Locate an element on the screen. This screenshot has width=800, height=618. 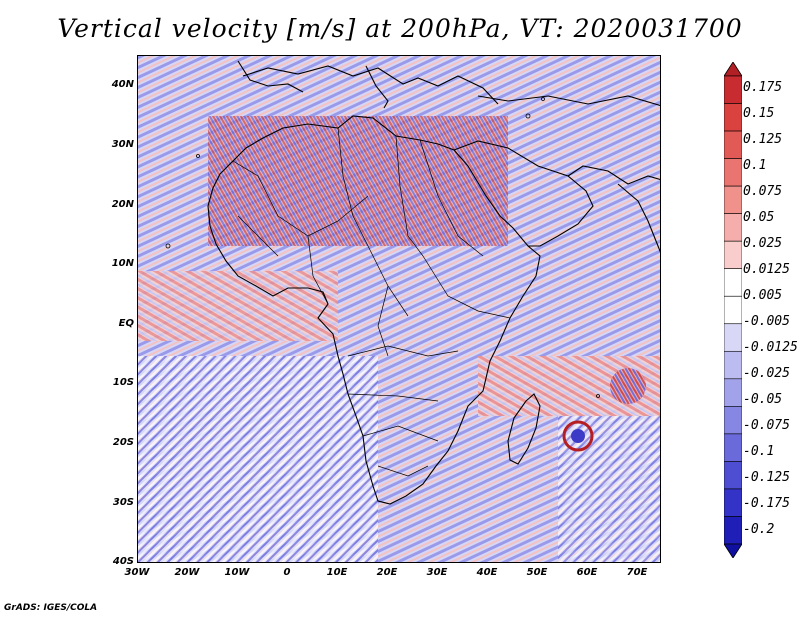
colorbar-label-7: 0.0125 is located at coordinates (766, 269).